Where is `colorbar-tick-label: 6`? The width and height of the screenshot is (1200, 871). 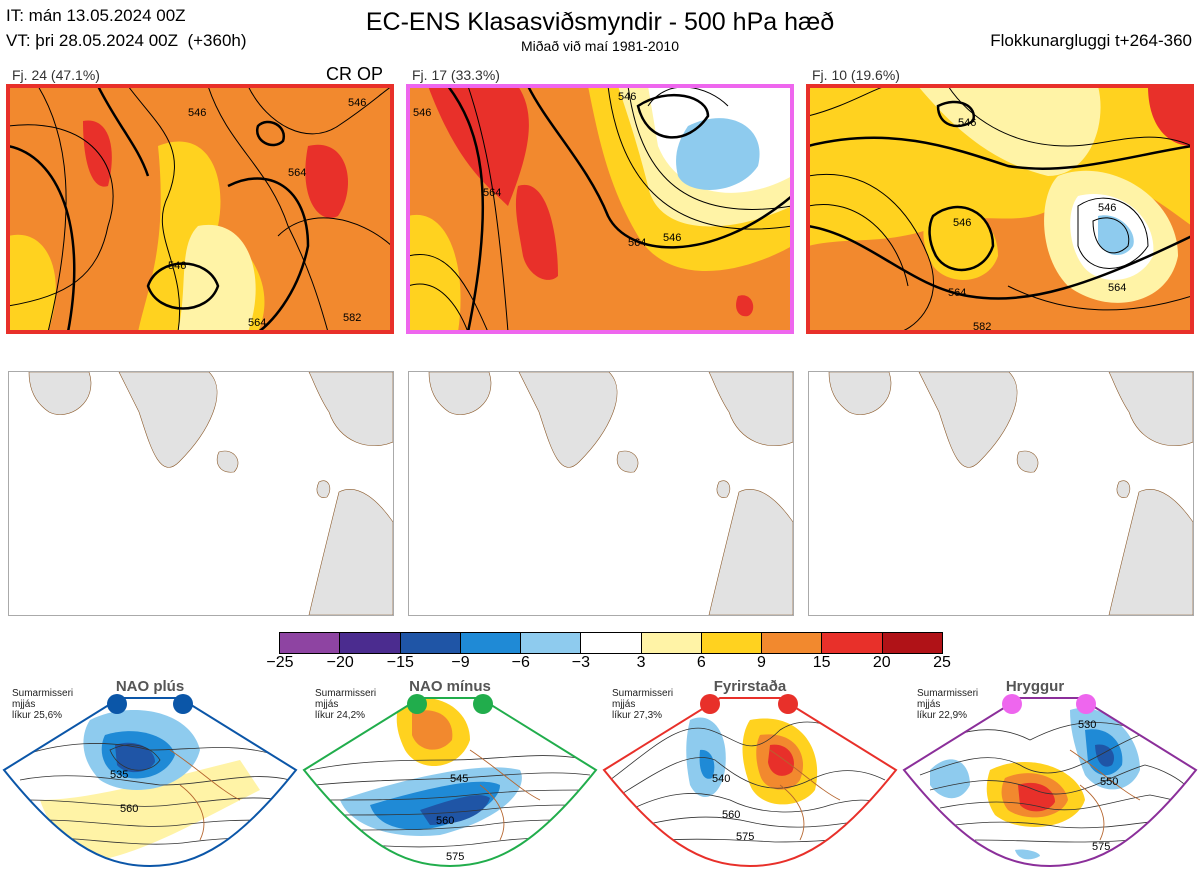 colorbar-tick-label: 6 is located at coordinates (701, 662).